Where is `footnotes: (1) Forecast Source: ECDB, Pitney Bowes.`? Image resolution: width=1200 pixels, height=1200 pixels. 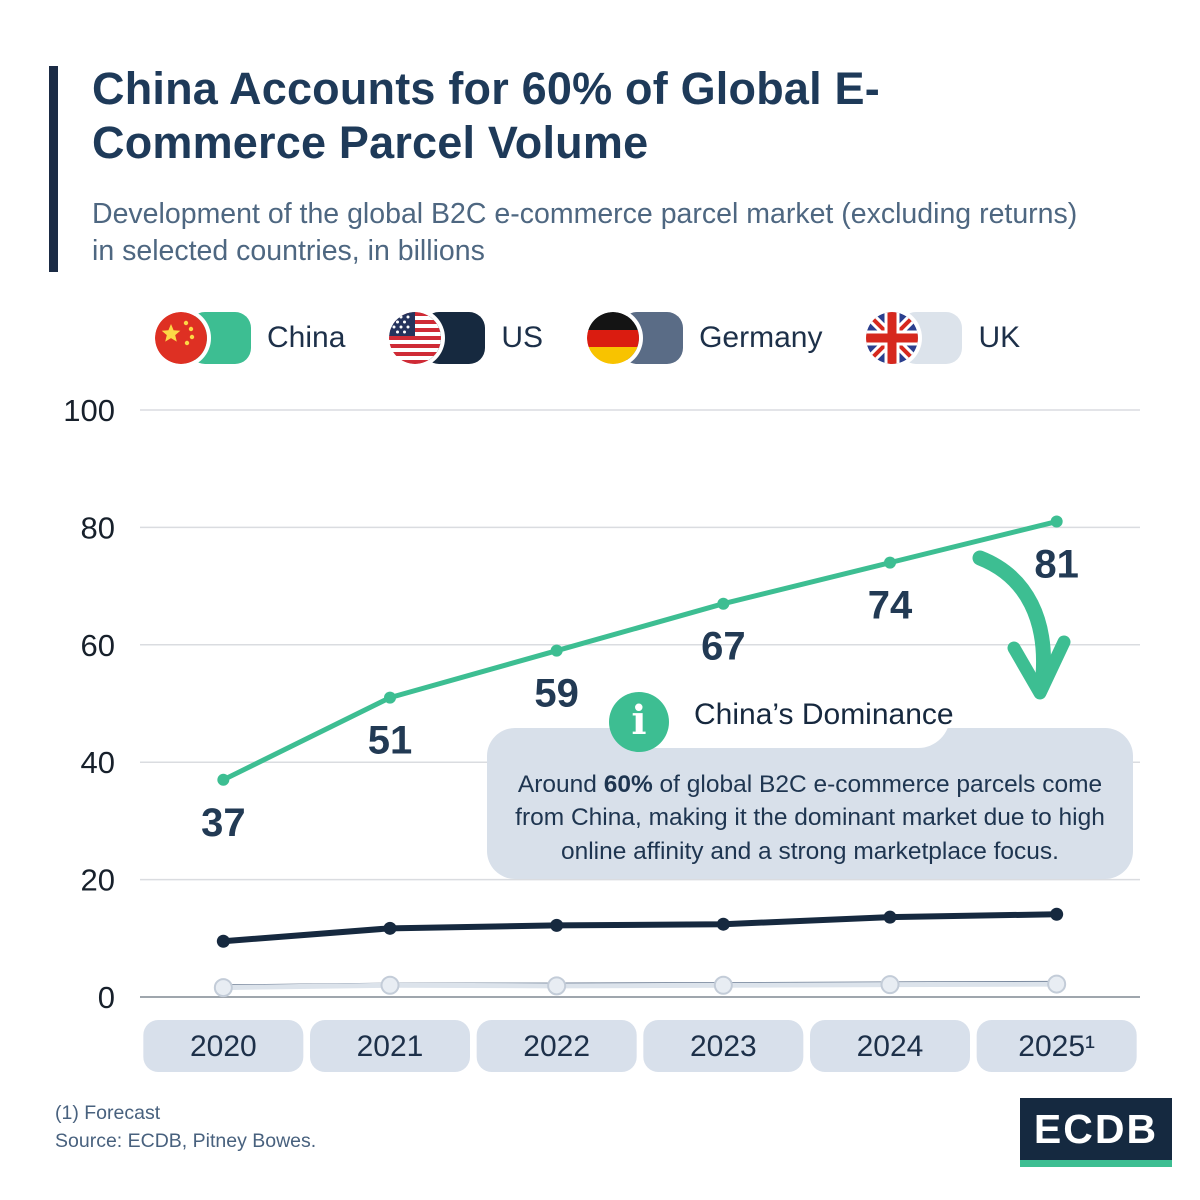 footnotes: (1) Forecast Source: ECDB, Pitney Bowes. is located at coordinates (185, 1127).